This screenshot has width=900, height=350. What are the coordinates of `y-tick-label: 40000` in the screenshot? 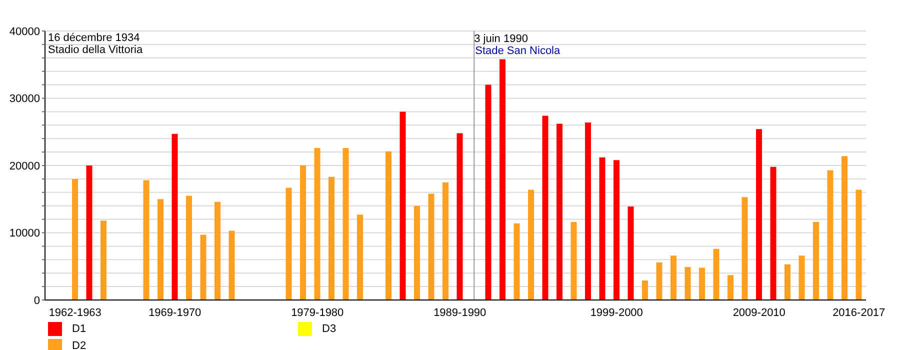 It's located at (24, 32).